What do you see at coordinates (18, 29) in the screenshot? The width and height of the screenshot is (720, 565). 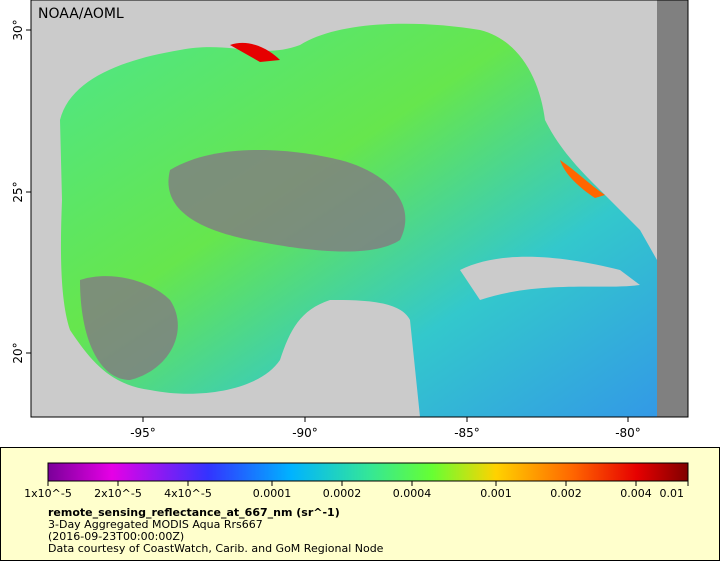 I see `lat-label: 30°` at bounding box center [18, 29].